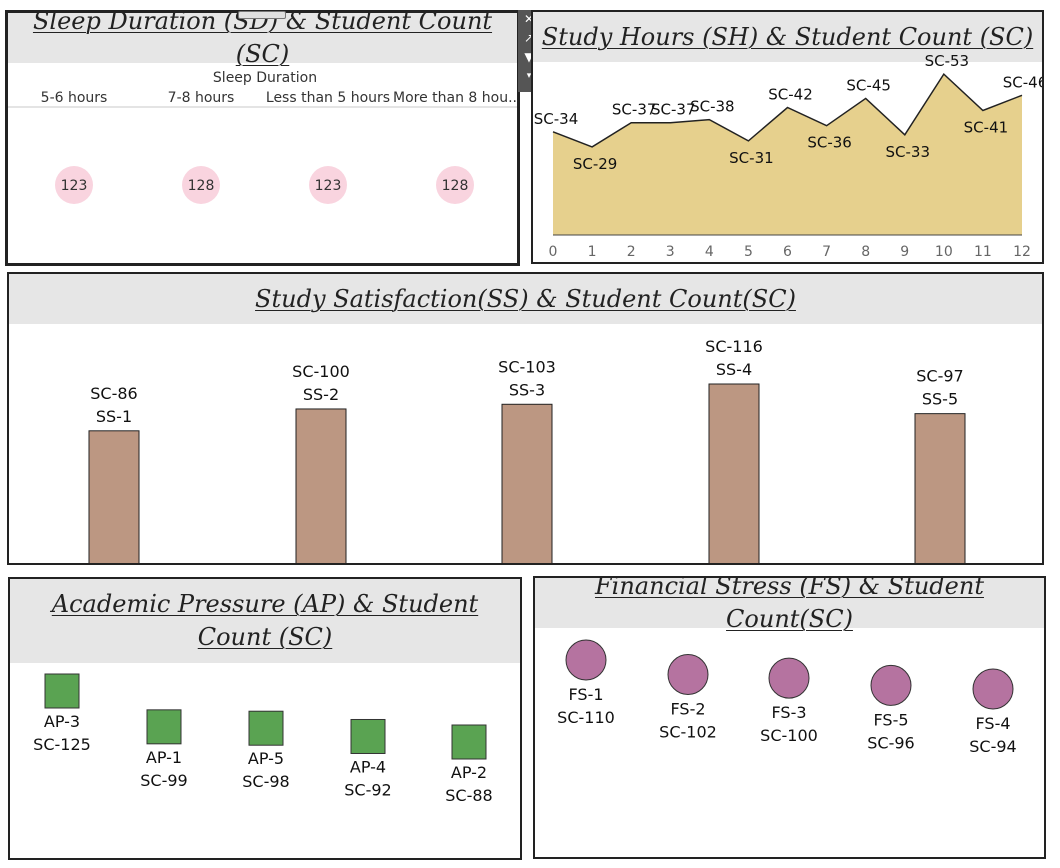 The width and height of the screenshot is (1060, 868). What do you see at coordinates (944, 252) in the screenshot?
I see `study-hours-tick-label: 10` at bounding box center [944, 252].